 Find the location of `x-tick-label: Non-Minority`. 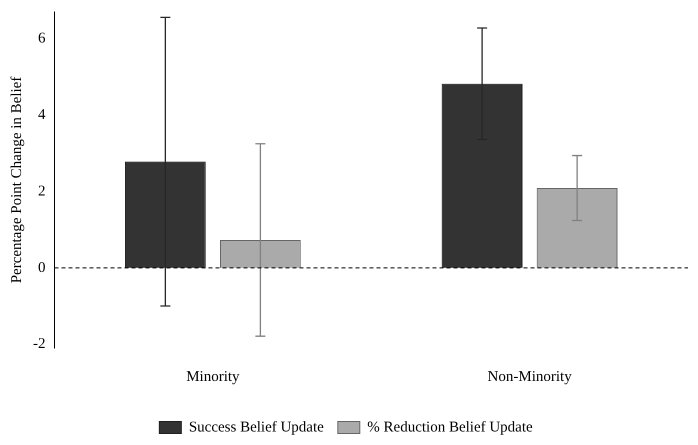

x-tick-label: Non-Minority is located at coordinates (530, 376).